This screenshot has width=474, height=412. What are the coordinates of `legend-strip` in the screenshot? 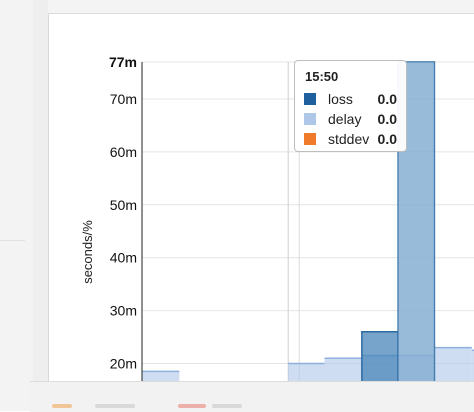 It's located at (252, 396).